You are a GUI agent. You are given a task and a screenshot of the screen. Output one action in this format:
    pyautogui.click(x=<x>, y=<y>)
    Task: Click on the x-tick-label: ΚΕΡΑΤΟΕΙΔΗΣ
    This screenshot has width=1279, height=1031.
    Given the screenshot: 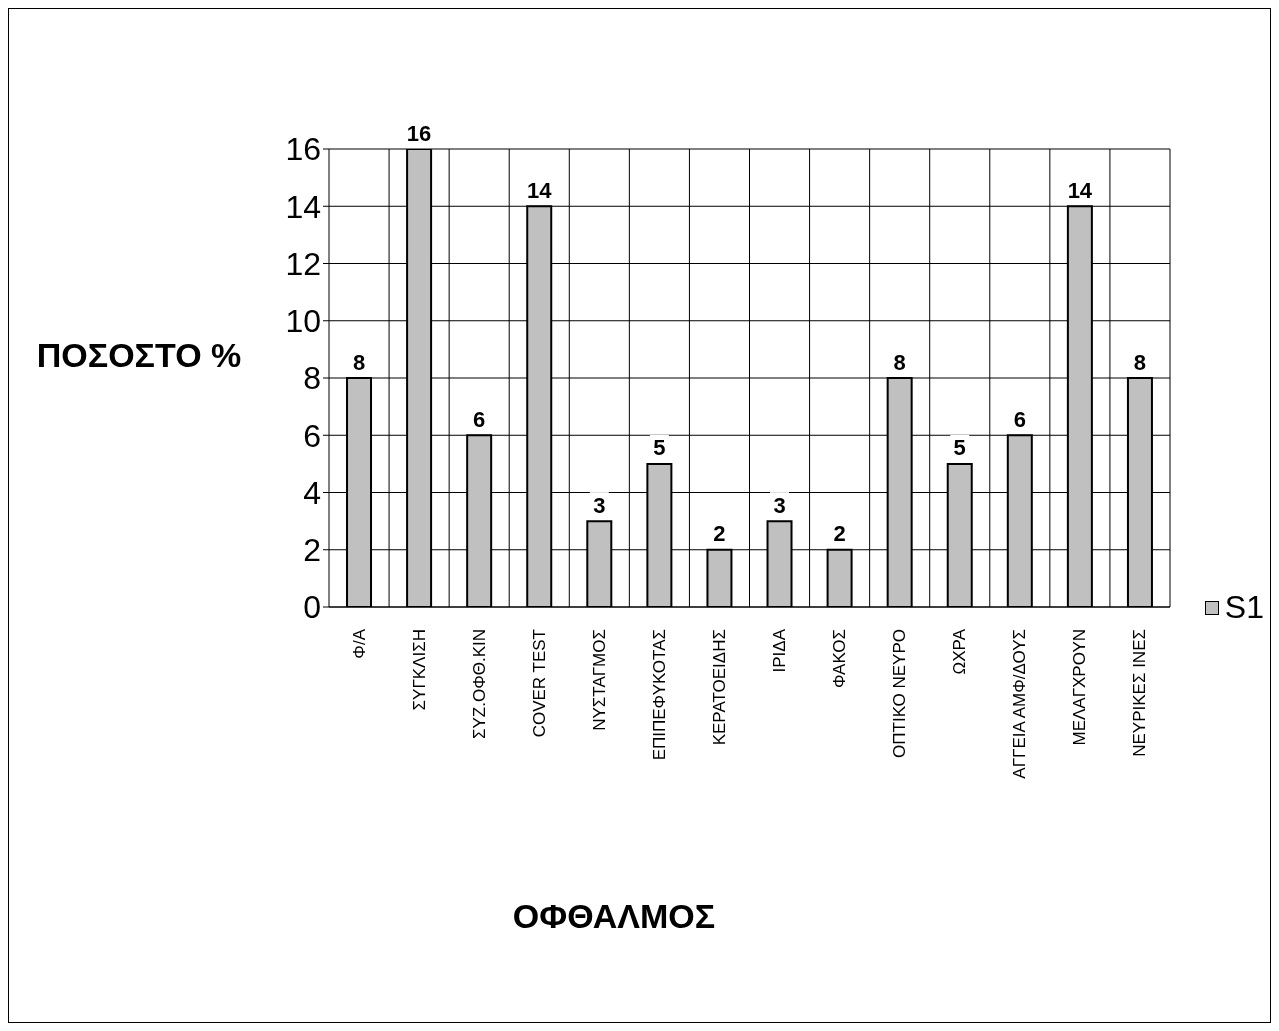 What is the action you would take?
    pyautogui.click(x=719, y=687)
    